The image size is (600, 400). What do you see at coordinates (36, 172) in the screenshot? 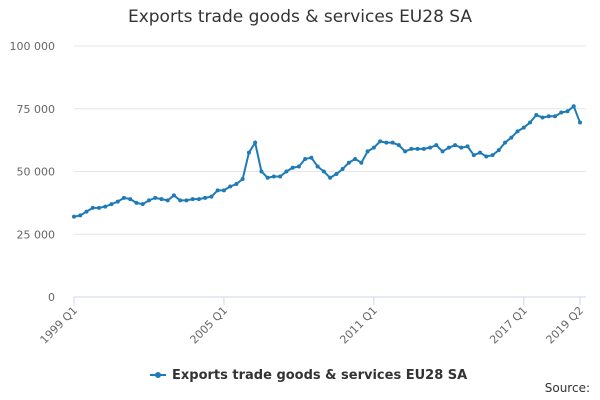
I see `y-tick-label: 50 000` at bounding box center [36, 172].